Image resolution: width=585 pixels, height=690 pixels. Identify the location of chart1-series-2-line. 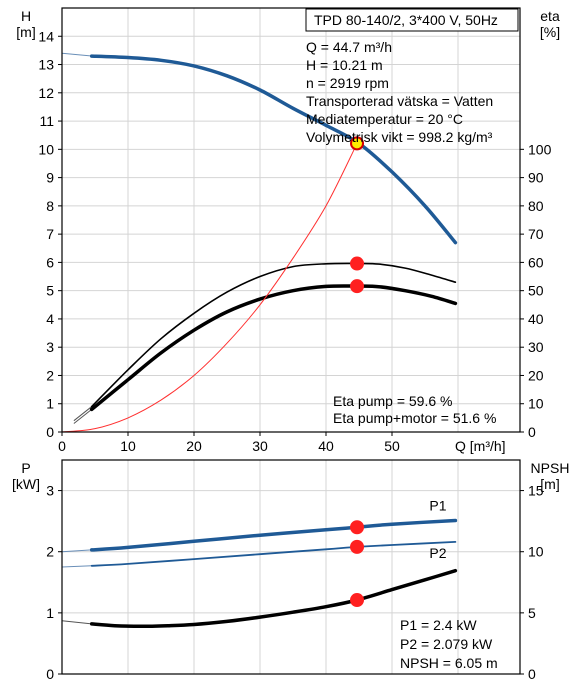
(273, 348).